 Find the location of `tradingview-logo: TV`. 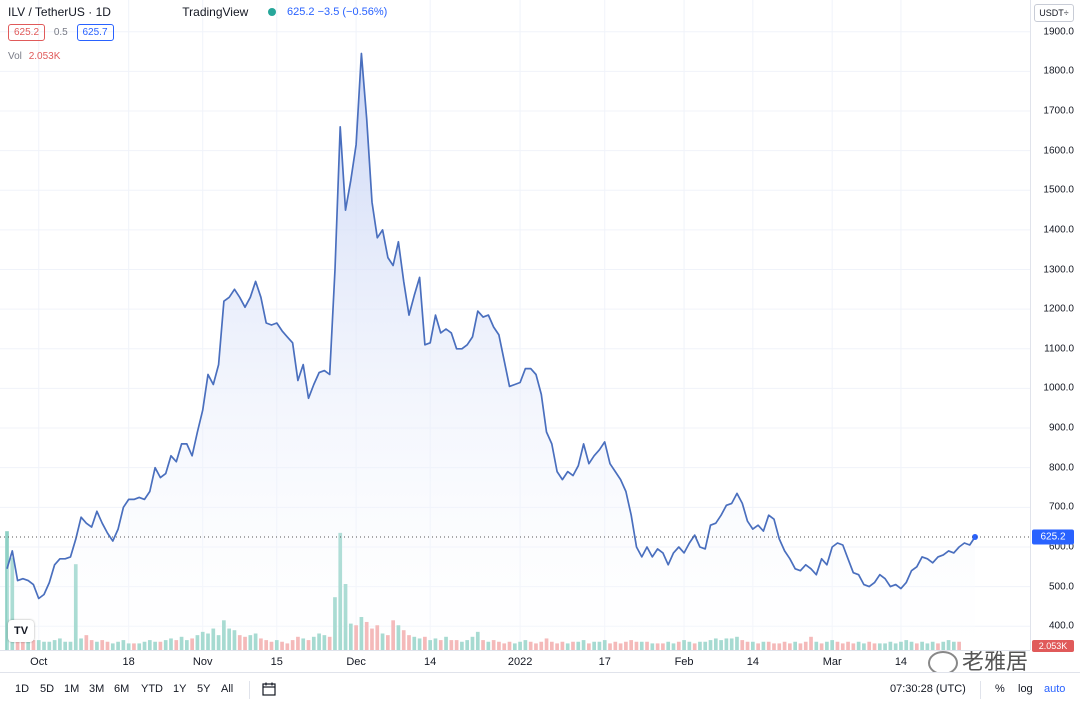

tradingview-logo: TV is located at coordinates (21, 631).